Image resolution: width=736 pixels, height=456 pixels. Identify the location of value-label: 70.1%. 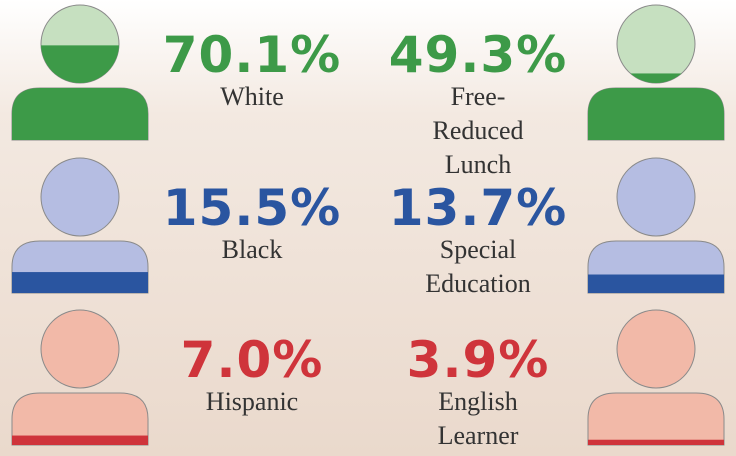
(252, 55).